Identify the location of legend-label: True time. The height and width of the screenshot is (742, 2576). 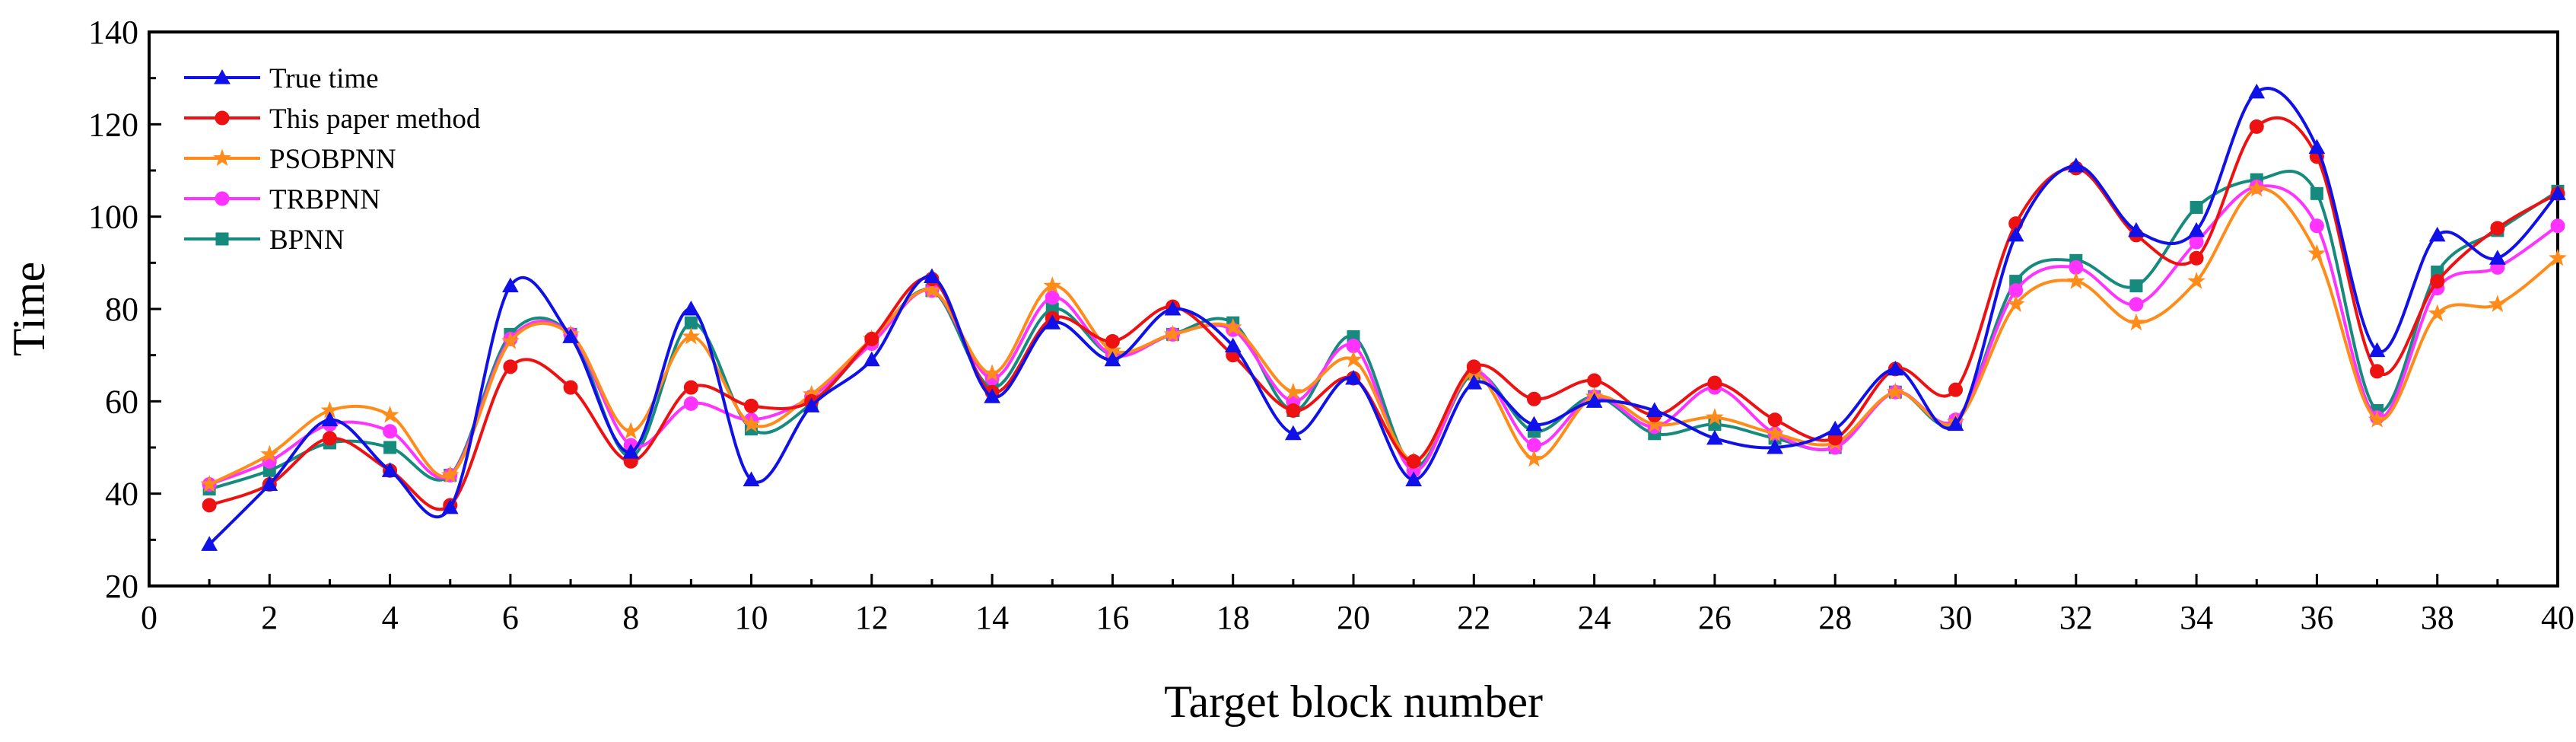
(324, 78).